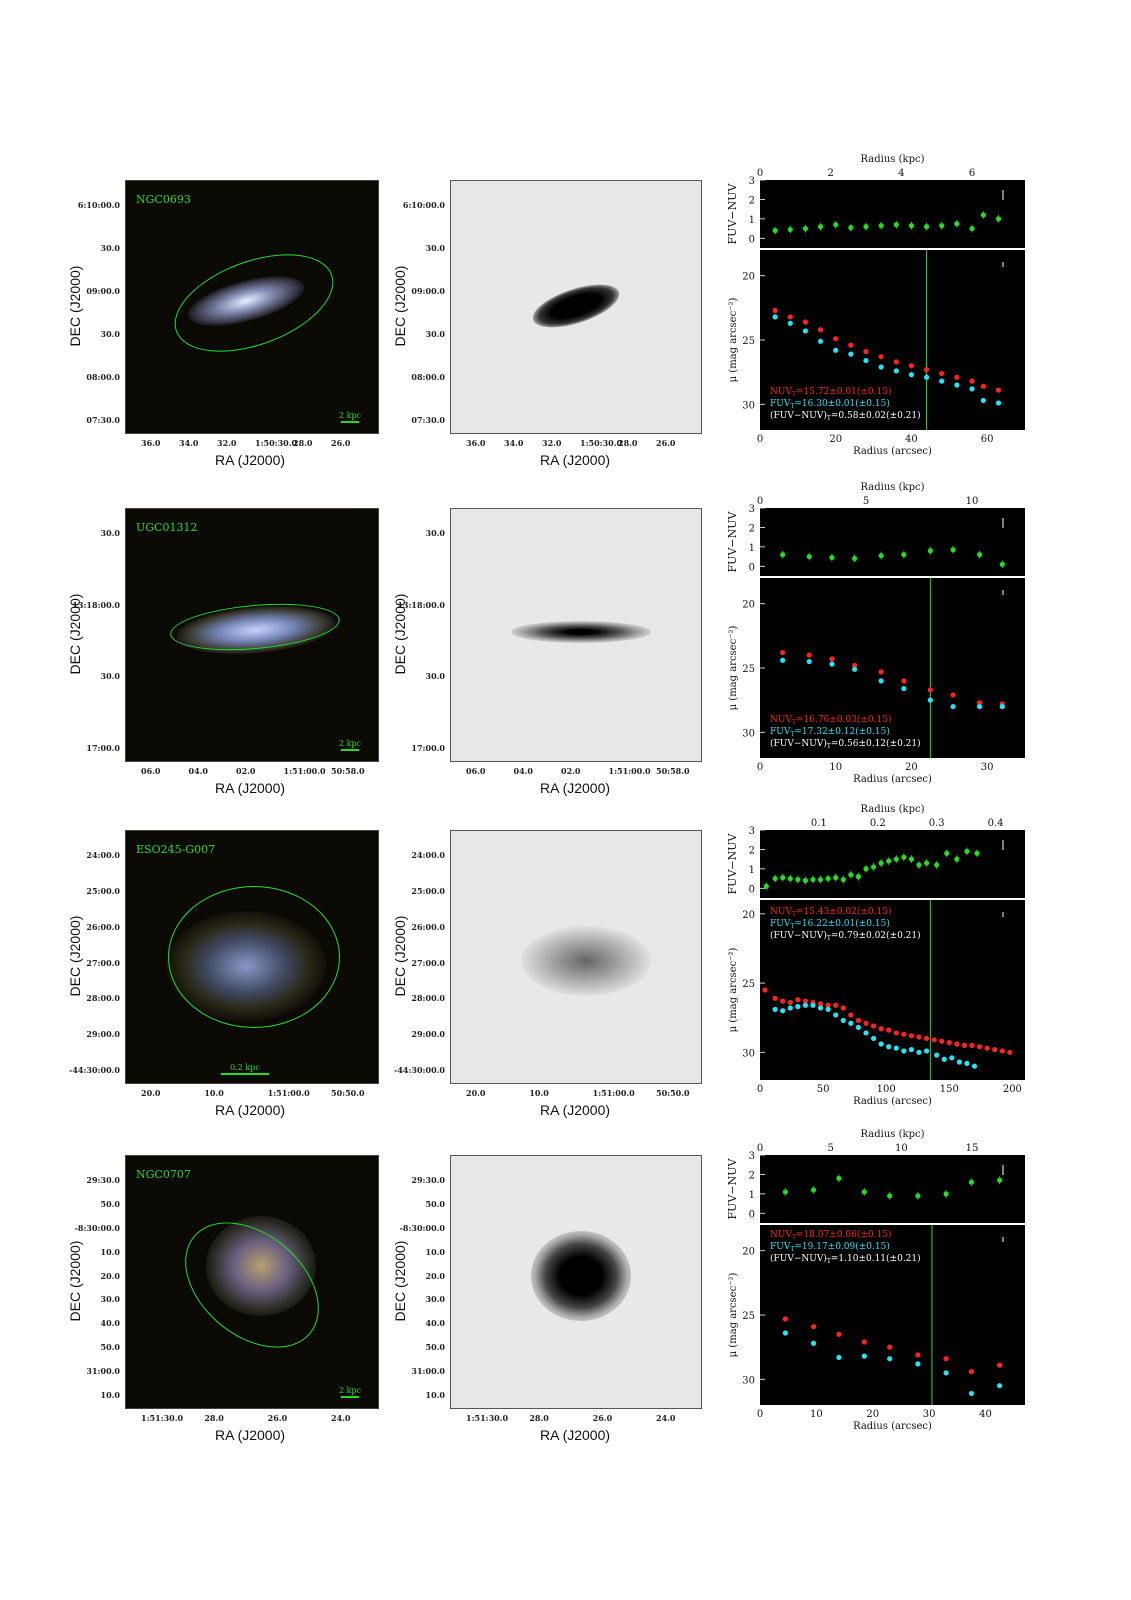  Describe the element at coordinates (819, 823) in the screenshot. I see `kpc-tick-label: 0.1` at that location.